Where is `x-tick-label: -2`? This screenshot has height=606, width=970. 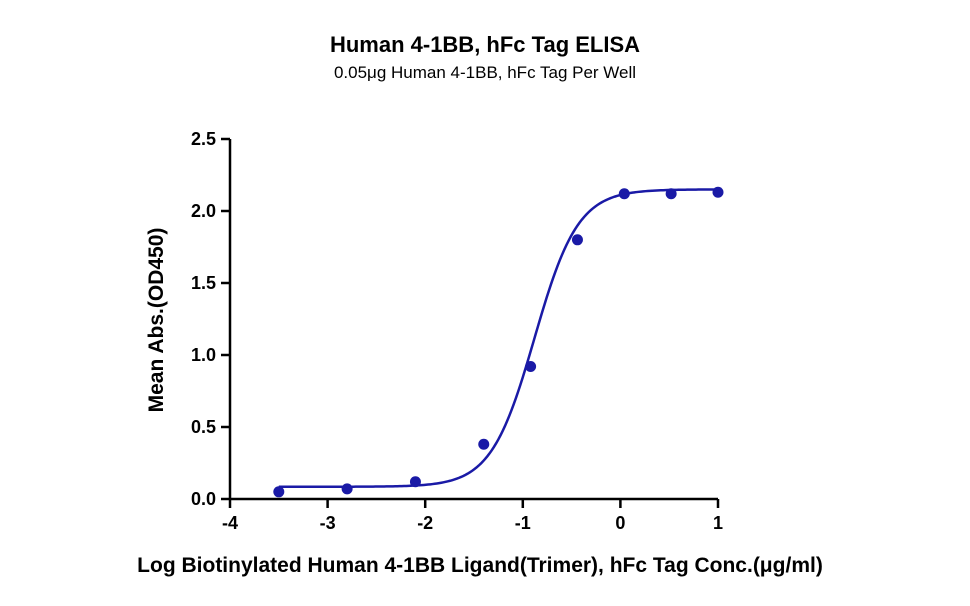 x-tick-label: -2 is located at coordinates (425, 523).